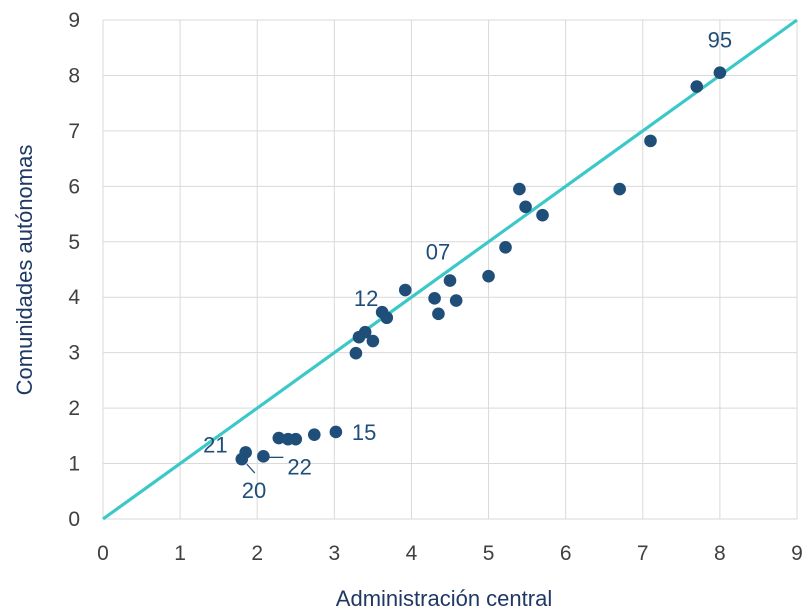 The height and width of the screenshot is (611, 805). What do you see at coordinates (74, 186) in the screenshot?
I see `y-tick-label: 6` at bounding box center [74, 186].